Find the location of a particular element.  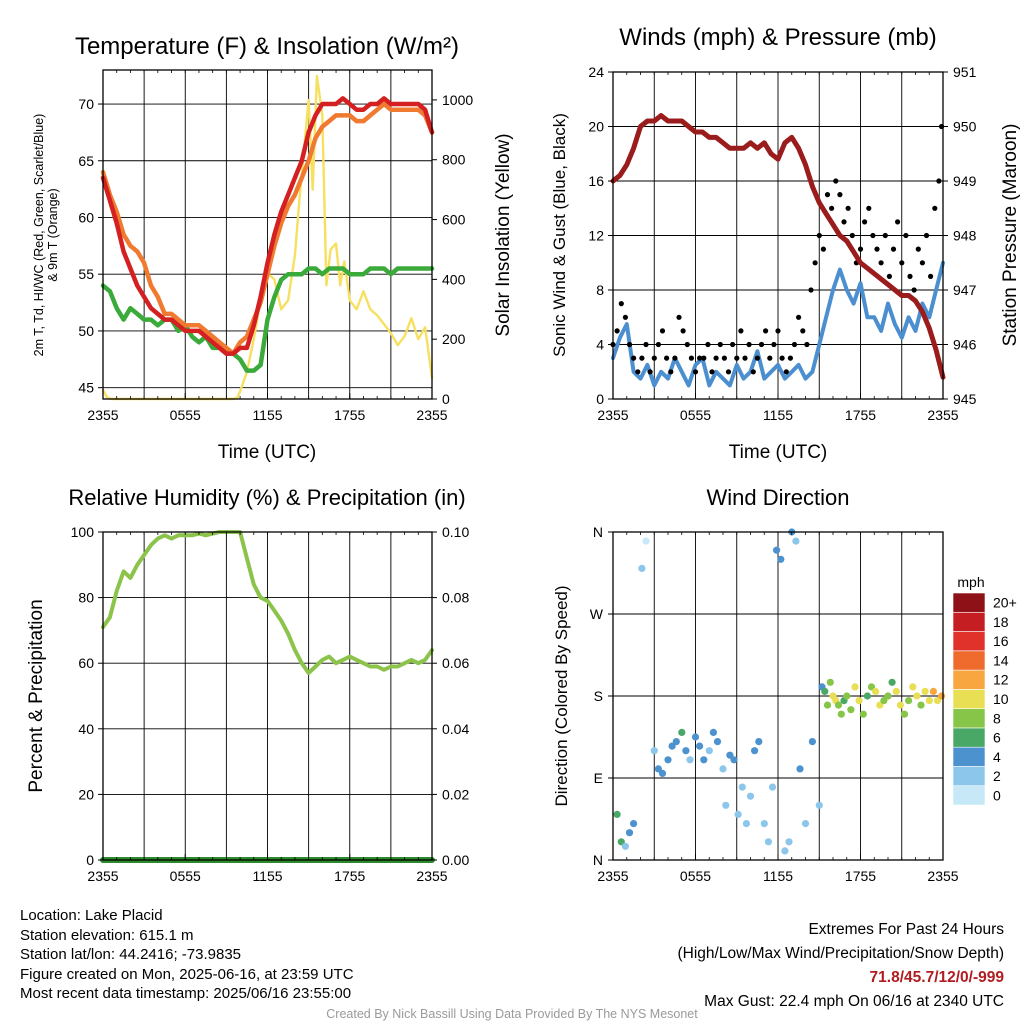

temperature-x-tick-label: 1755 is located at coordinates (349, 415).